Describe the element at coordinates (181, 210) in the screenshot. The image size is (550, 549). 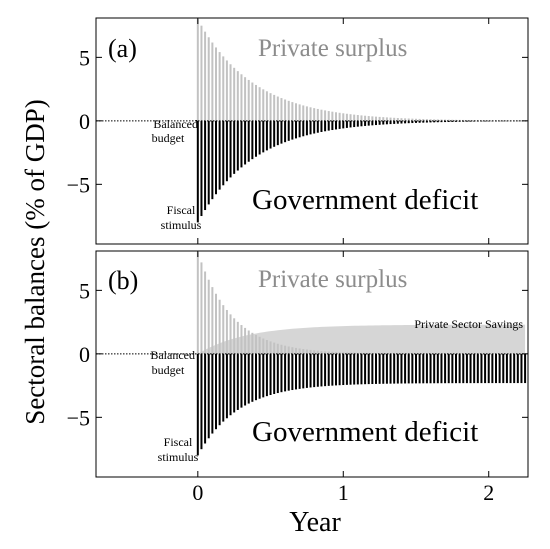
I see `fiscal-stimulus-label-a-line1: Fiscal` at that location.